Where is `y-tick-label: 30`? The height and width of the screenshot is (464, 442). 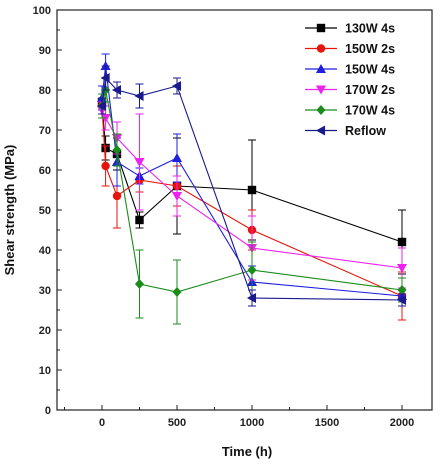 y-tick-label: 30 is located at coordinates (45, 291).